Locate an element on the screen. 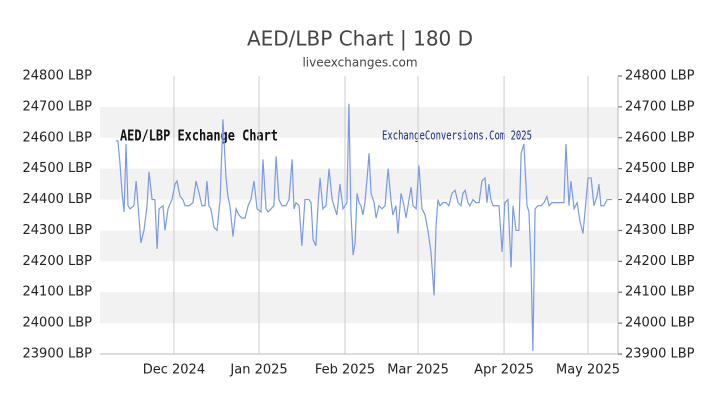 Image resolution: width=720 pixels, height=405 pixels. x-tick-label: Feb 2025 is located at coordinates (345, 370).